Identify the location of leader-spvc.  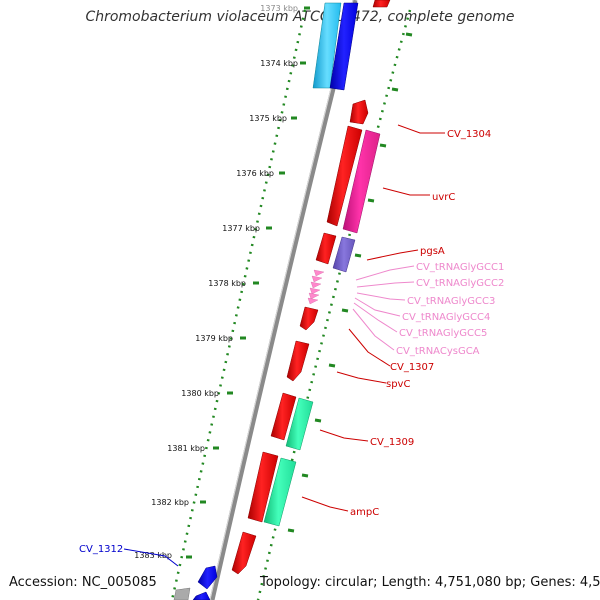
(361, 377).